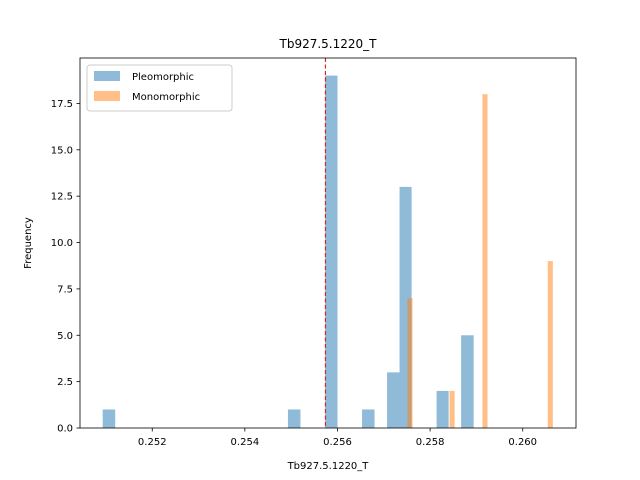  I want to click on y-tick-label: 17.5, so click(62, 104).